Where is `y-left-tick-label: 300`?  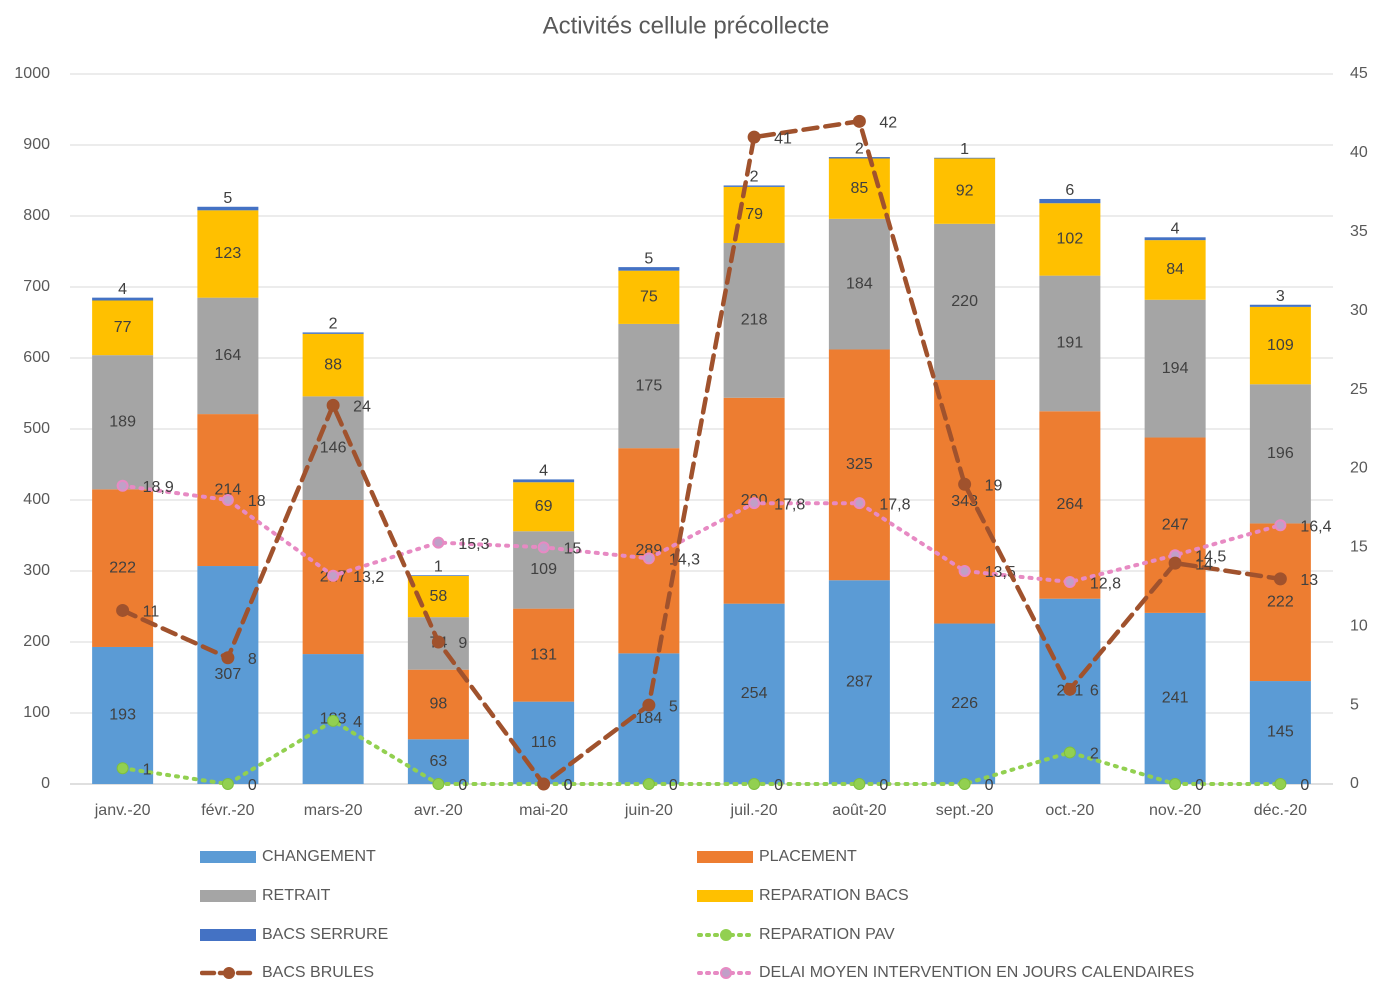 y-left-tick-label: 300 is located at coordinates (36, 570).